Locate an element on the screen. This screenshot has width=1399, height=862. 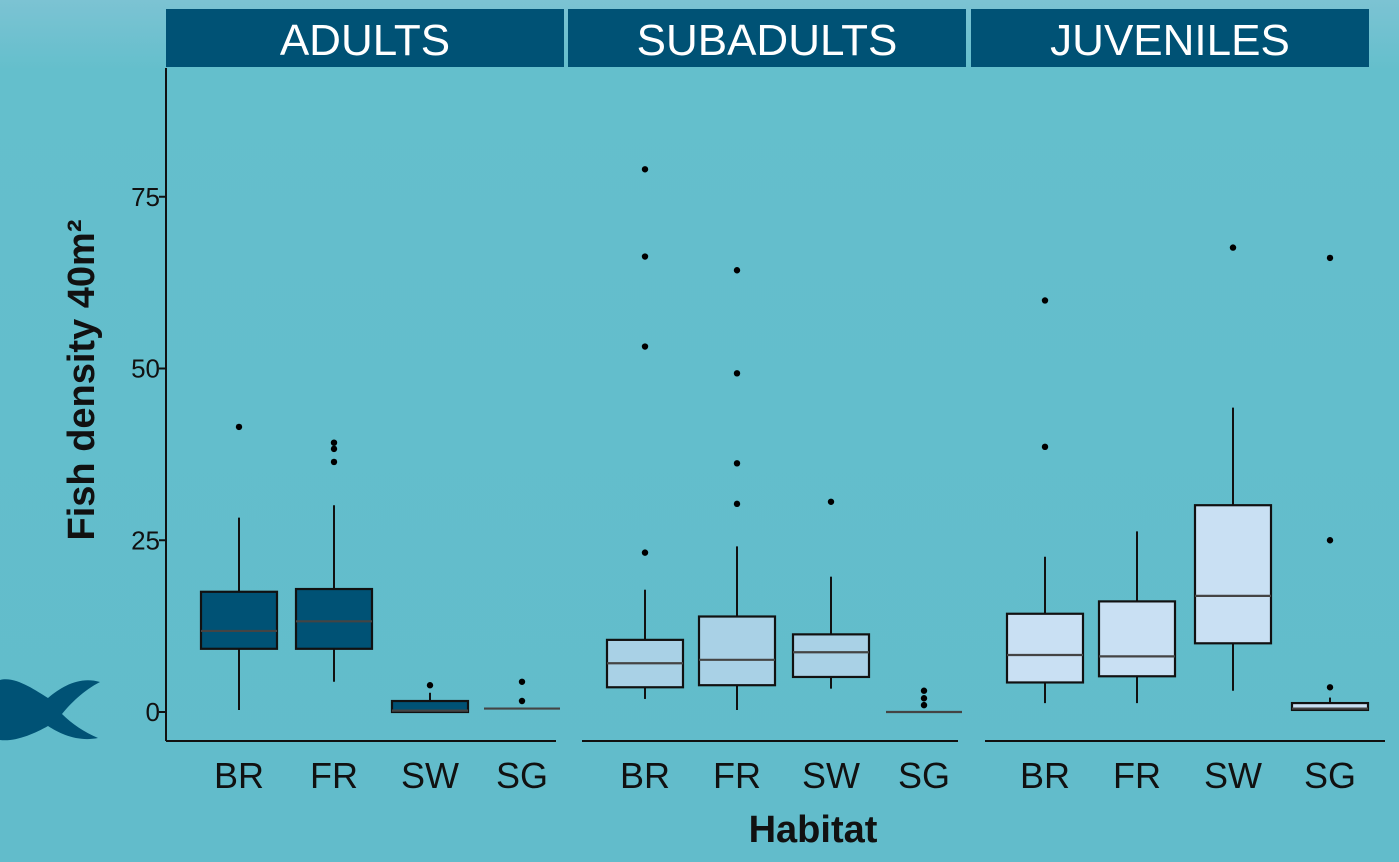
facet-header-label: SUBADULTS is located at coordinates (767, 40).